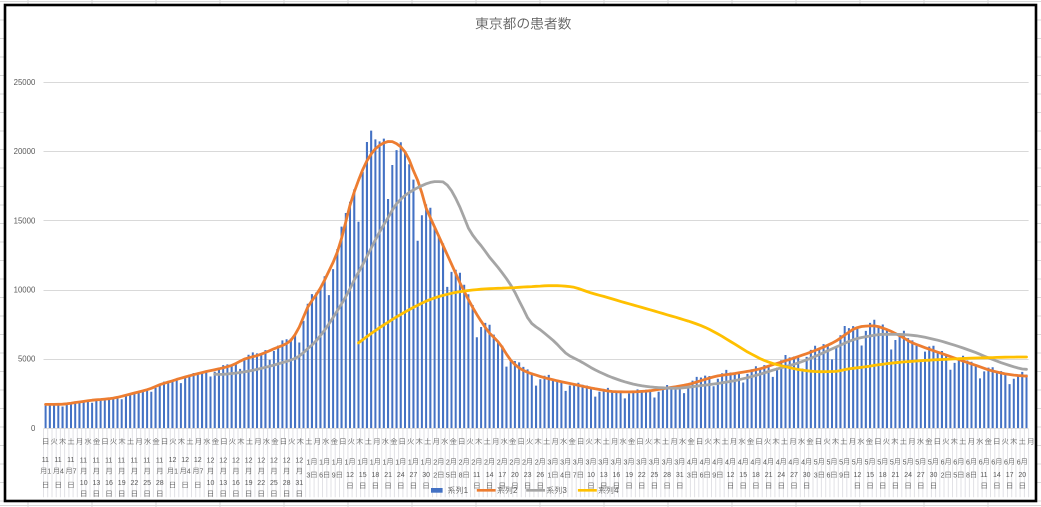 The width and height of the screenshot is (1041, 507). I want to click on svg-text: 16, so click(236, 483).